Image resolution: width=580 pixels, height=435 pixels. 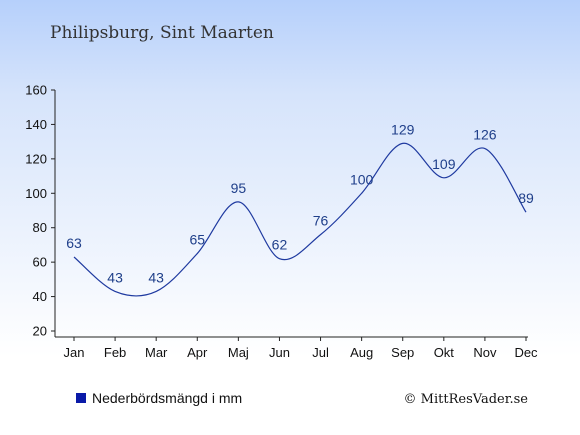 I want to click on data-label: 126, so click(x=485, y=135).